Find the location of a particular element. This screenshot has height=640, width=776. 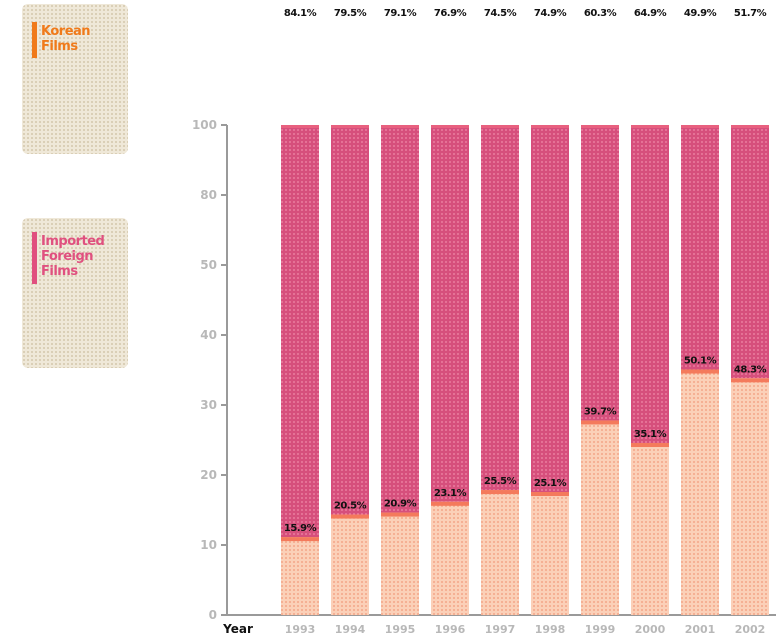

legend-korean-label: Korean Films is located at coordinates (66, 39).